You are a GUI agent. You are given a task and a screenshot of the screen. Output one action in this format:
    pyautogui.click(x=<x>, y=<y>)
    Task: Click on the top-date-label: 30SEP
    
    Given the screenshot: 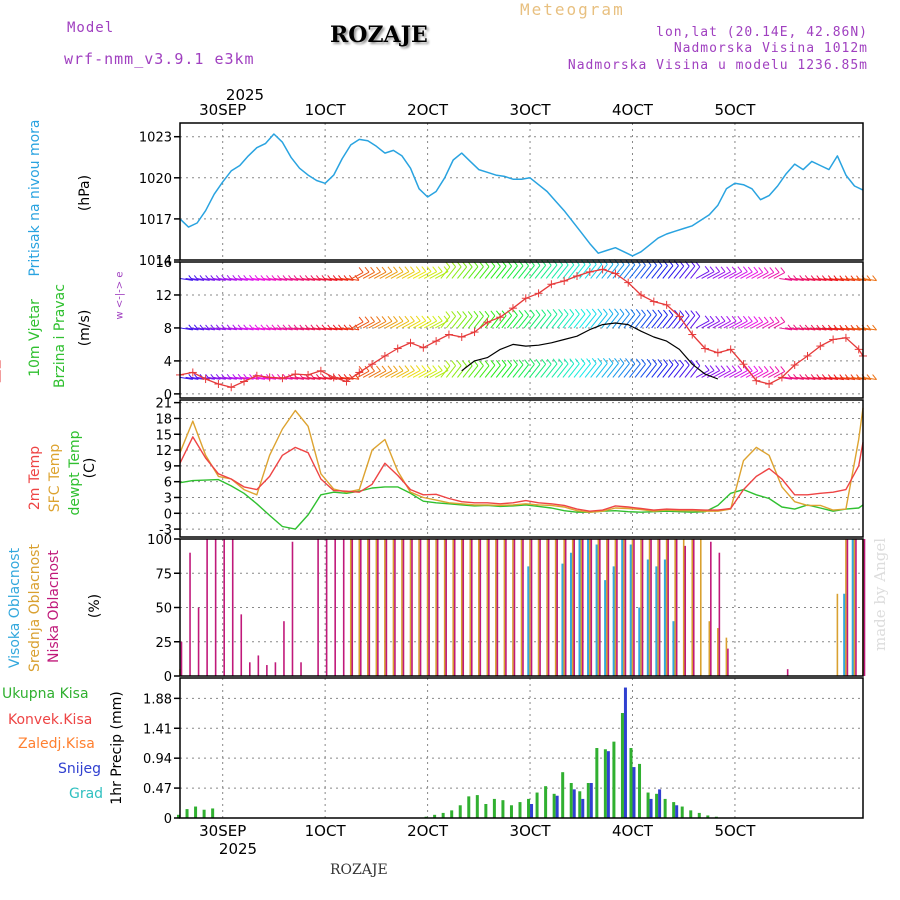 What is the action you would take?
    pyautogui.click(x=222, y=110)
    